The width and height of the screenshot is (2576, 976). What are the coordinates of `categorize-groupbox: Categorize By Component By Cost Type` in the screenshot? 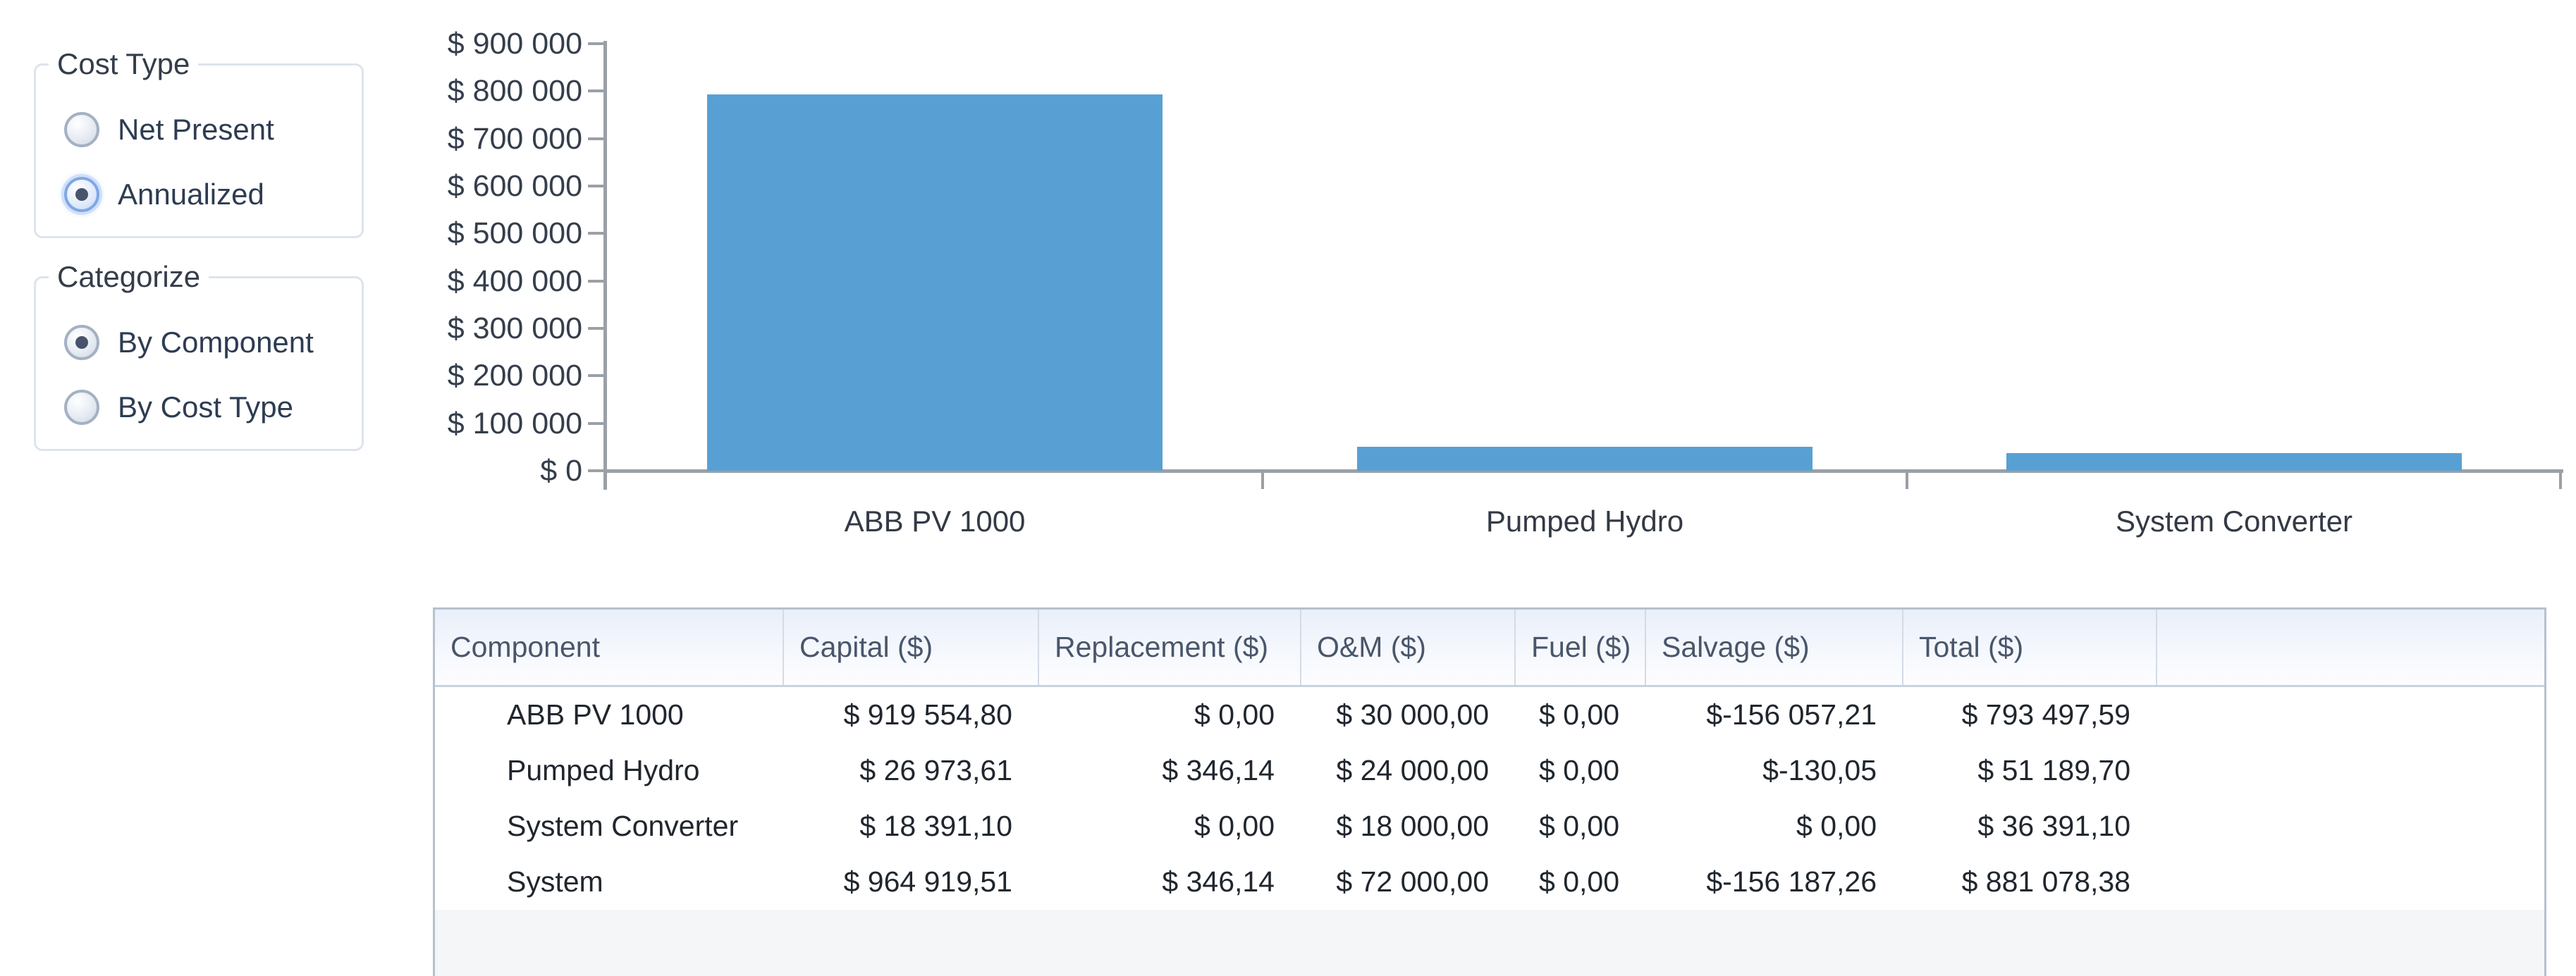 It's located at (199, 356).